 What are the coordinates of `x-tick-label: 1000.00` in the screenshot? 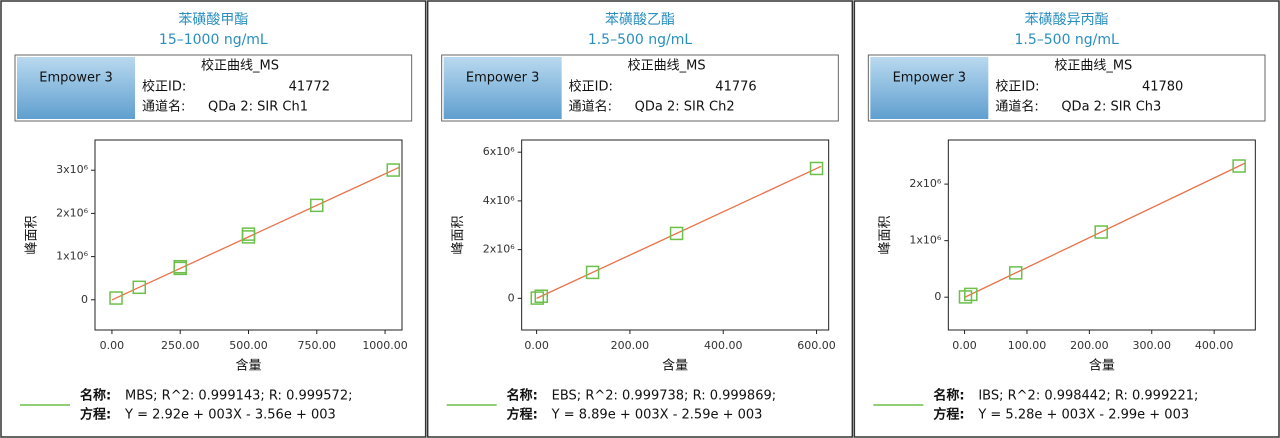 It's located at (385, 345).